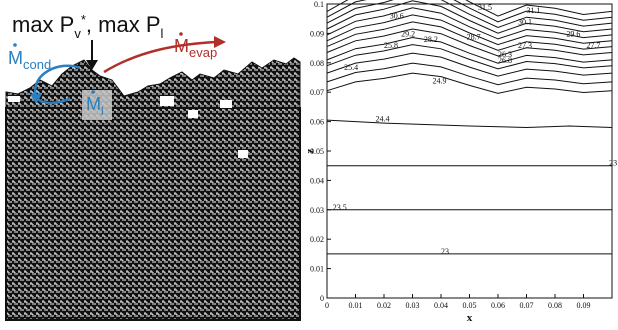 The height and width of the screenshot is (330, 618). What do you see at coordinates (317, 210) in the screenshot?
I see `y-tick-label: 0.03` at bounding box center [317, 210].